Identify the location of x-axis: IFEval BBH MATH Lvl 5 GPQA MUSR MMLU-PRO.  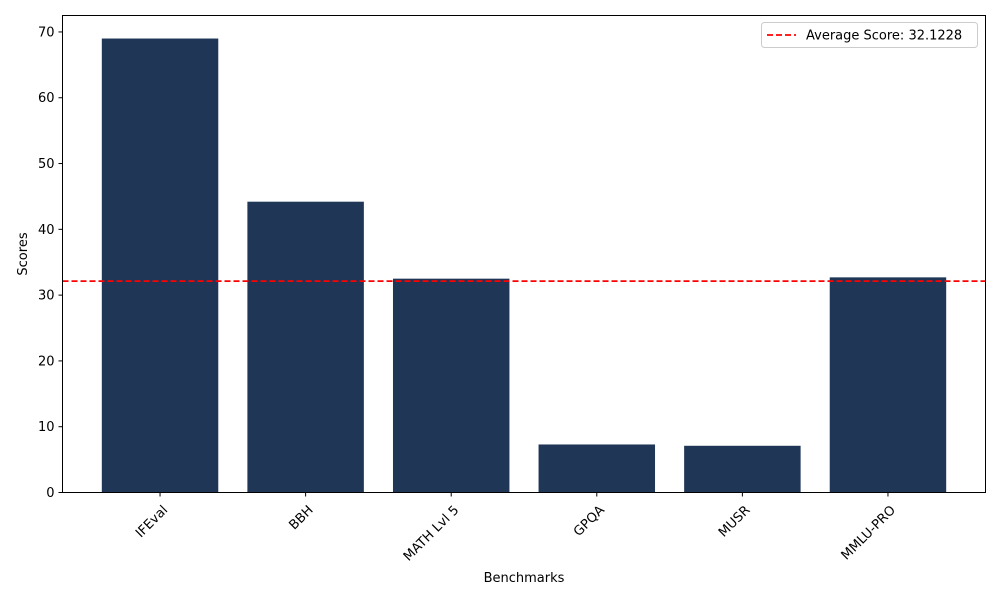
(516, 528).